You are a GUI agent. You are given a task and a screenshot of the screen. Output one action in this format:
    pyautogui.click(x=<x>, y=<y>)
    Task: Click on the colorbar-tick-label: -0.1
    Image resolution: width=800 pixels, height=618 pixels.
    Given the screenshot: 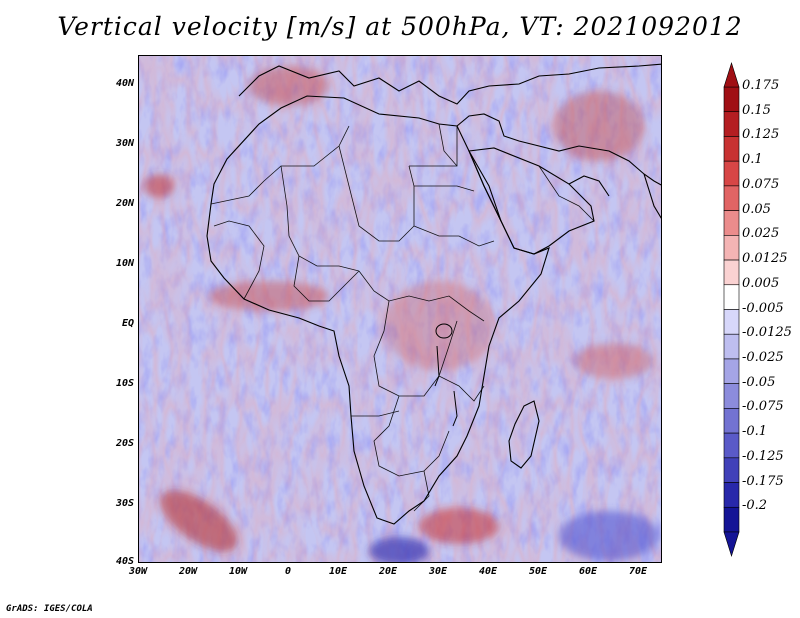 What is the action you would take?
    pyautogui.click(x=755, y=432)
    